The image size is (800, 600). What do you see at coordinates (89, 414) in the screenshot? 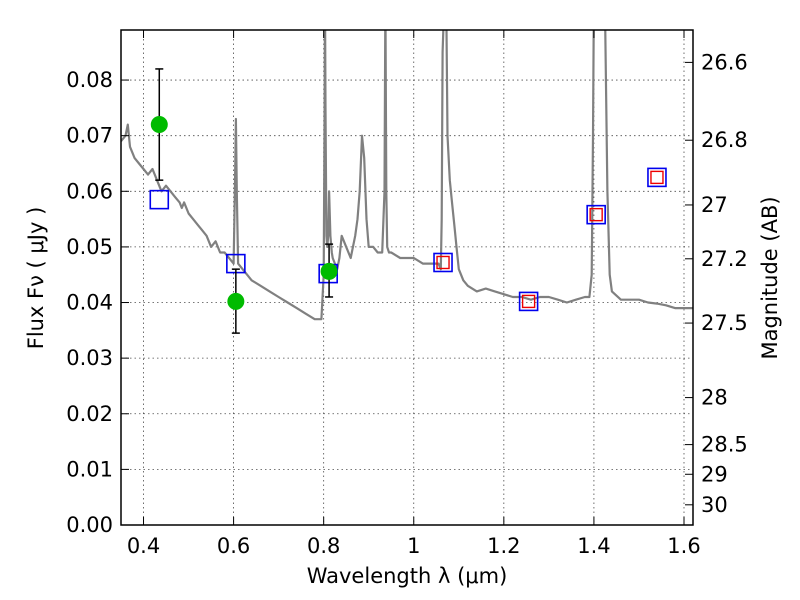
I see `y-tick-label: 0.02` at bounding box center [89, 414].